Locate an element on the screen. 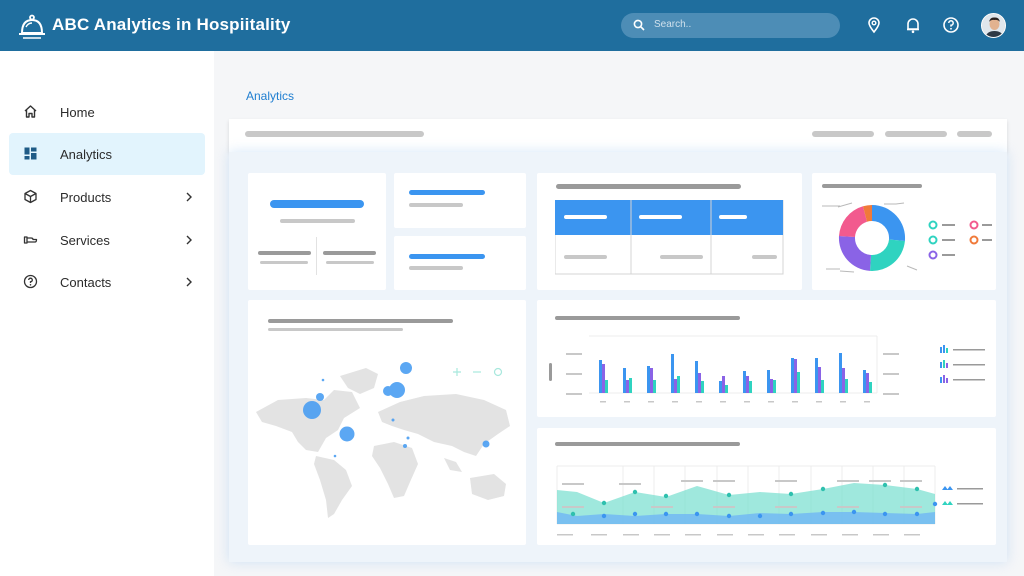  sidebar-item-label: Contacts is located at coordinates (86, 282).